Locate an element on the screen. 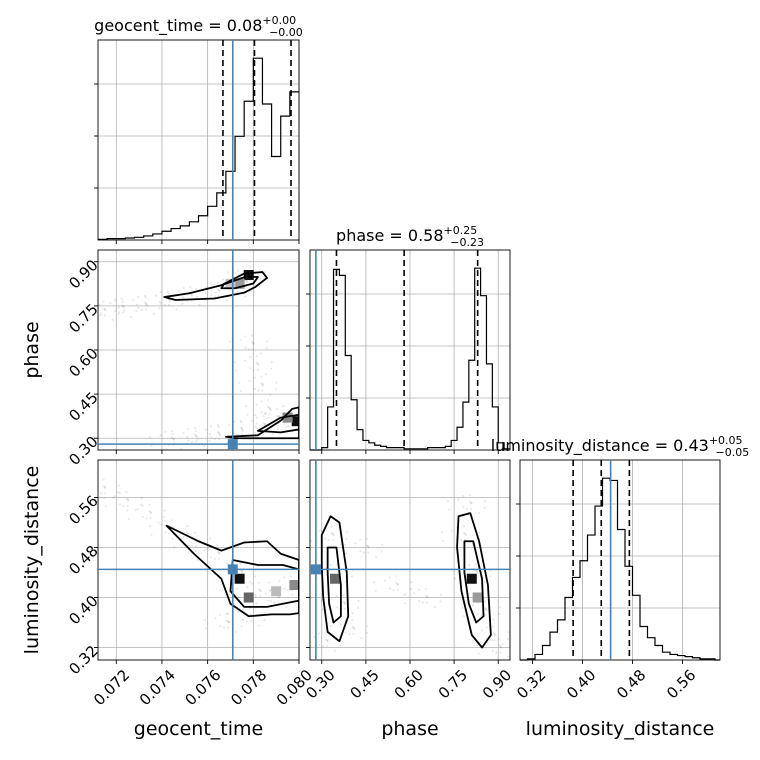 This screenshot has height=760, width=760. histogram-step is located at coordinates (620, 569).